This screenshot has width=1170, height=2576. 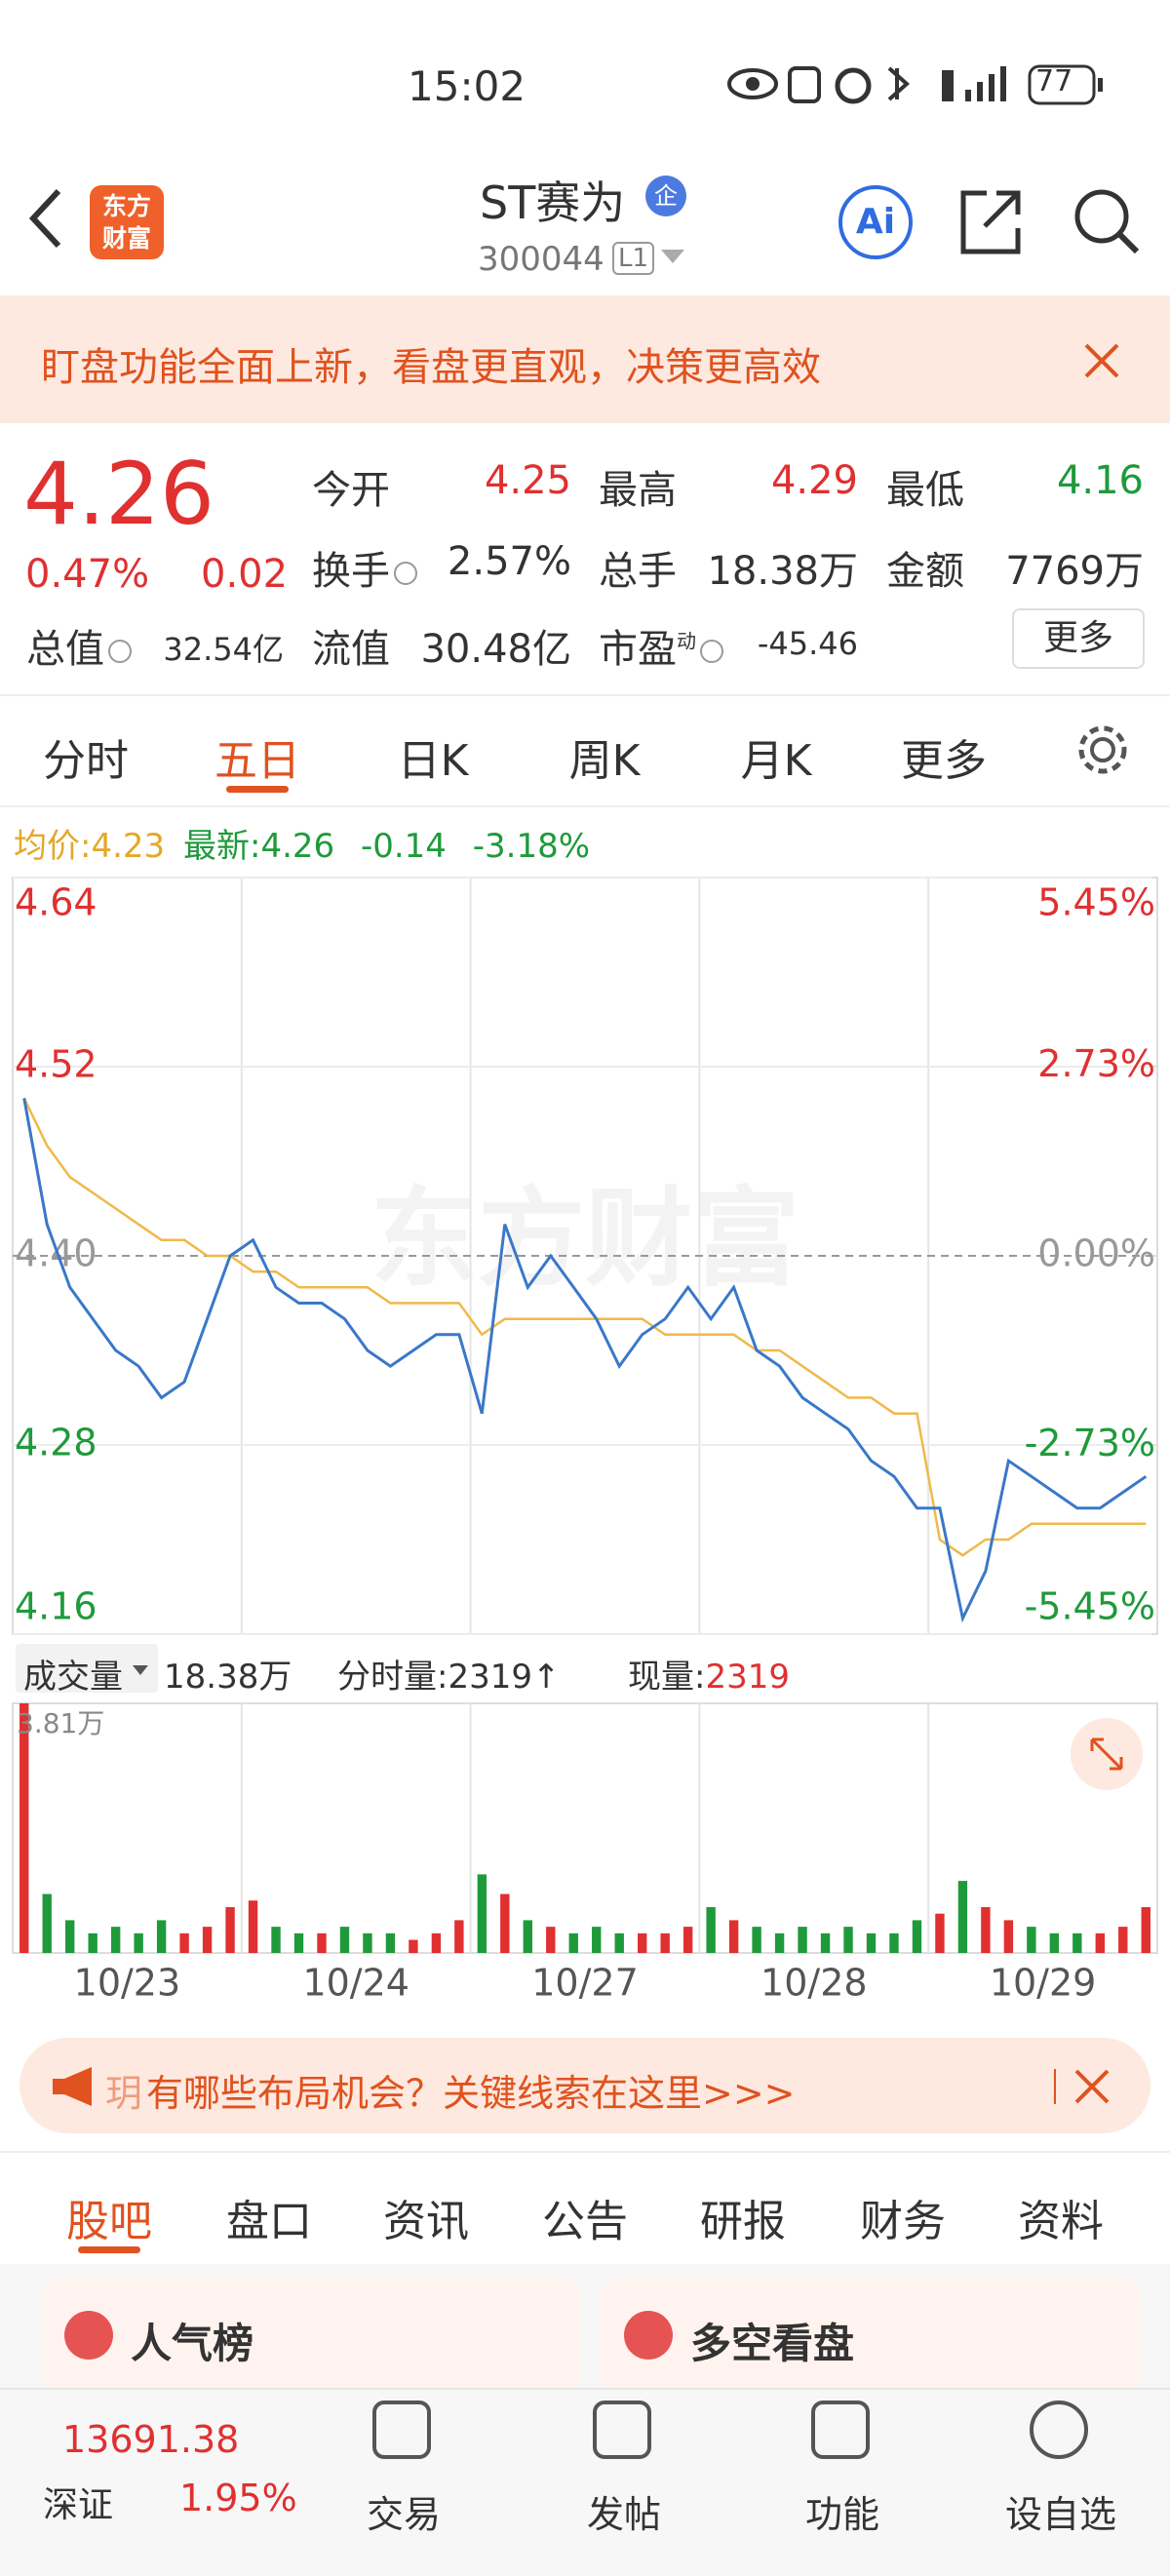 What do you see at coordinates (842, 2514) in the screenshot?
I see `nav-label: 功能` at bounding box center [842, 2514].